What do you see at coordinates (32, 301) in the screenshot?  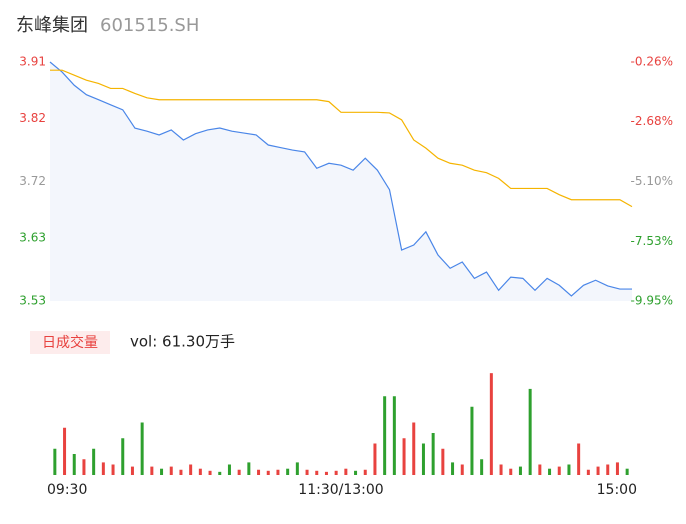 I see `y-tick-label: 3.53` at bounding box center [32, 301].